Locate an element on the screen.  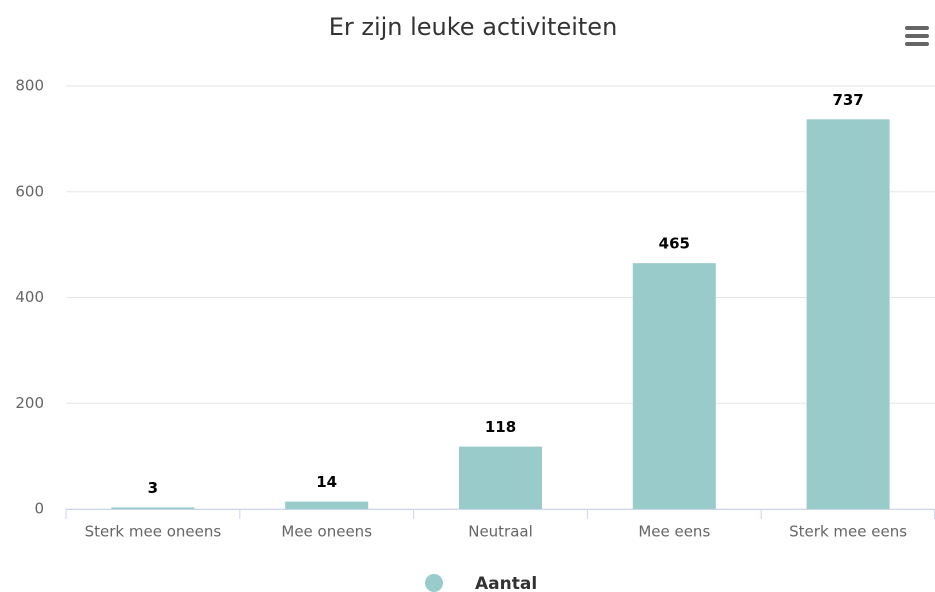
menu-button is located at coordinates (917, 36).